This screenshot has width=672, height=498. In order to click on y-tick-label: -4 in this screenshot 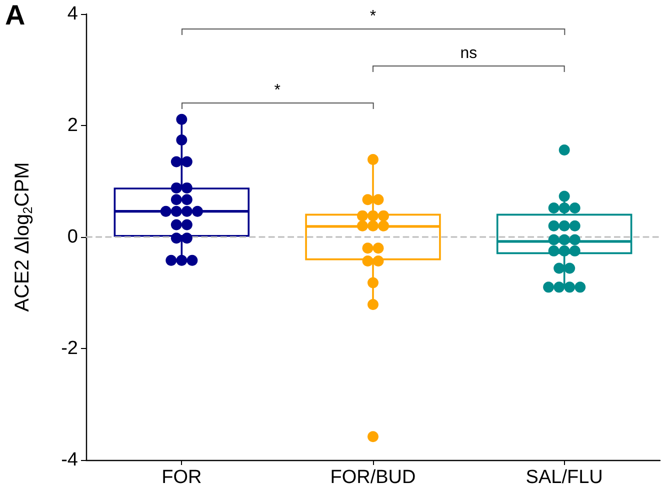, I will do `click(69, 460)`.